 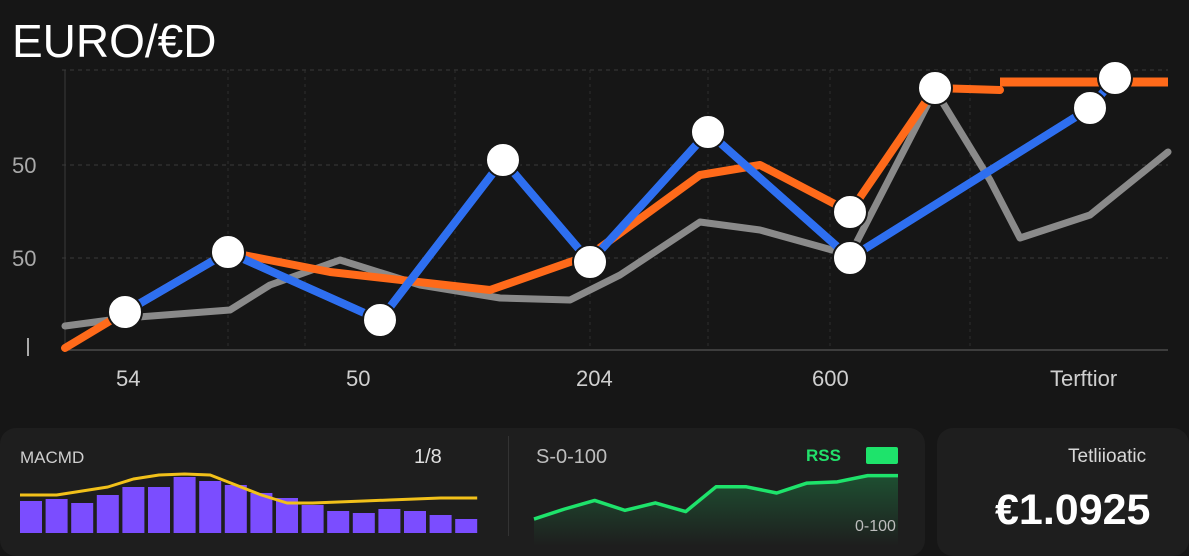 I want to click on x-tick-label: Terftior, so click(x=1083, y=378).